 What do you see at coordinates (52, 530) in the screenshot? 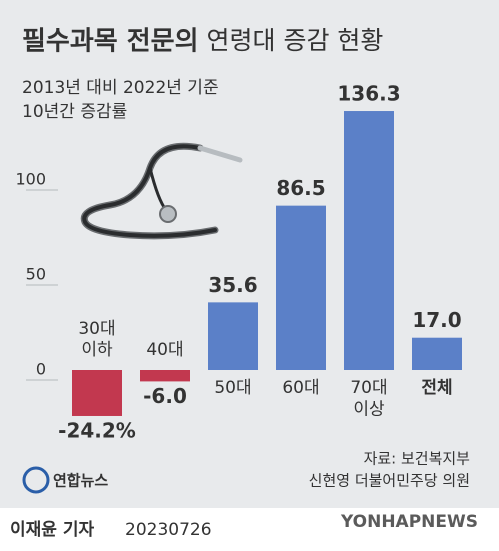
I see `reporter: 이재윤 기자` at bounding box center [52, 530].